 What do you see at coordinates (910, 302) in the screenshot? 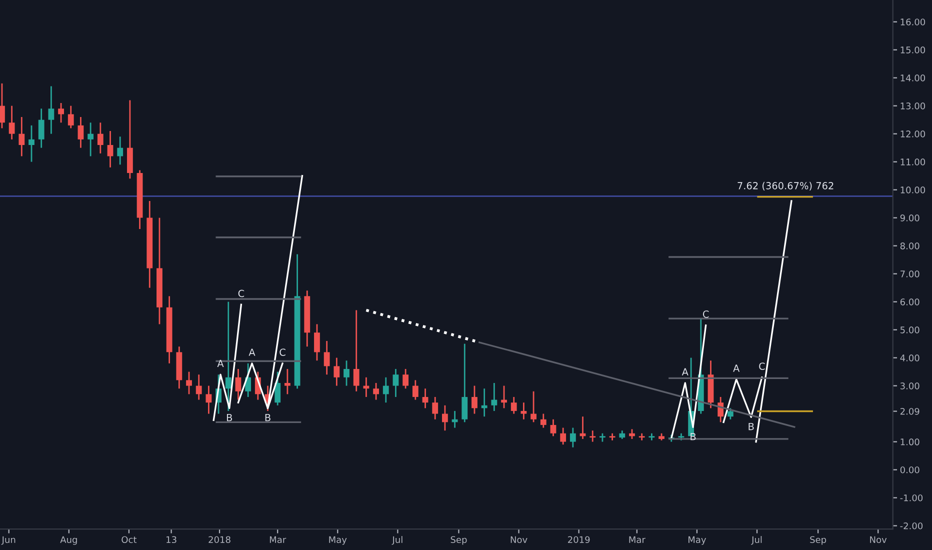
I see `y-tick-label: 6.00` at bounding box center [910, 302].